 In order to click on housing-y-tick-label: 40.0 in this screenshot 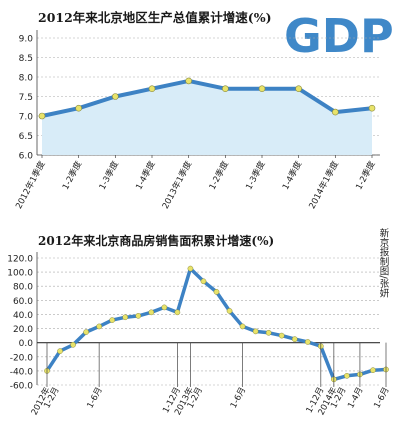, I will do `click(23, 316)`.